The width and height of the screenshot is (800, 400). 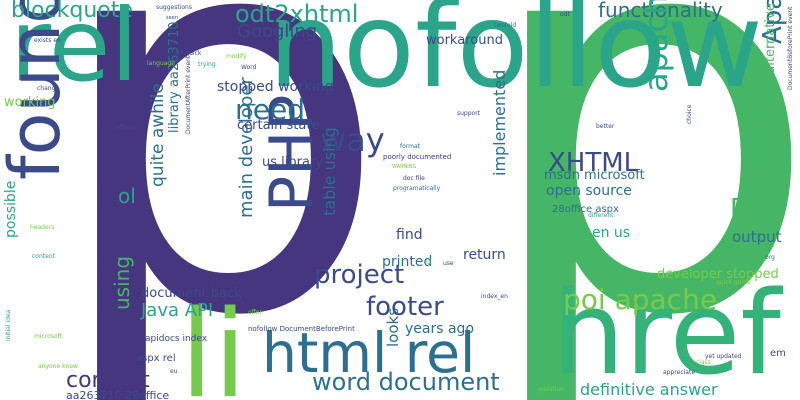 What do you see at coordinates (186, 53) in the screenshot?
I see `word-hapf-quick: hapf quick` at bounding box center [186, 53].